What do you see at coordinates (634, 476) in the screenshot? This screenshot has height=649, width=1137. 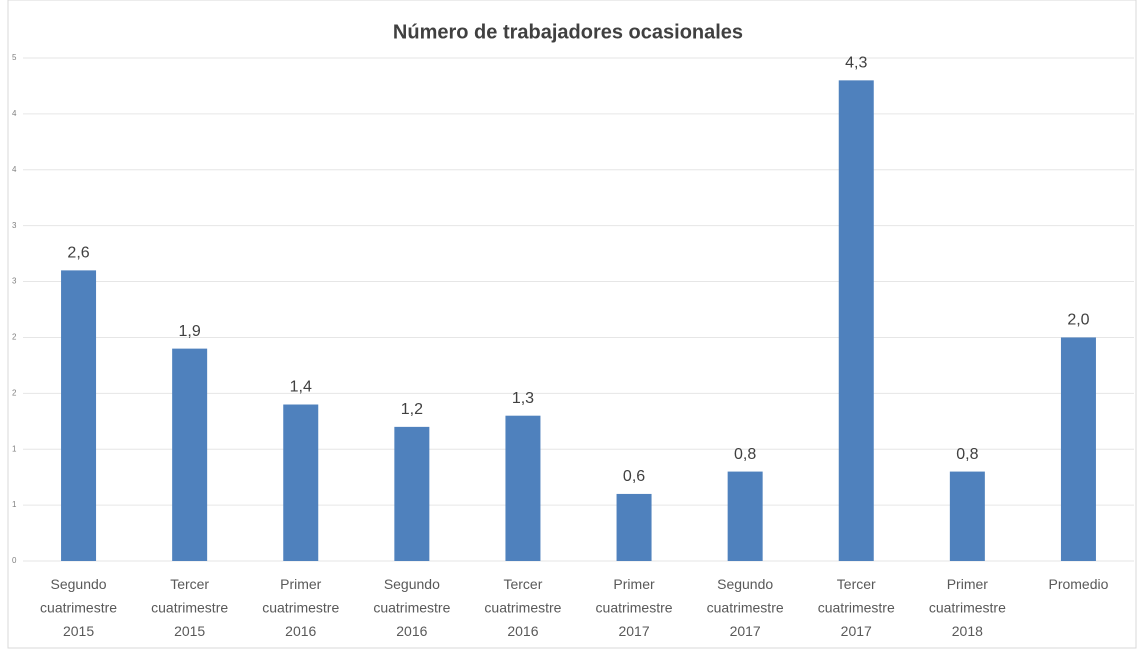 I see `data-label: 0,6` at bounding box center [634, 476].